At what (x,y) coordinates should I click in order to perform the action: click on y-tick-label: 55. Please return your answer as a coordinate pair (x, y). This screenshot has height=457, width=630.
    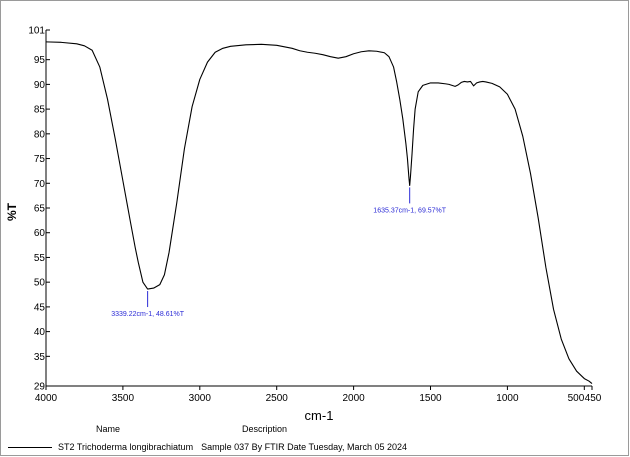
    Looking at the image, I should click on (40, 258).